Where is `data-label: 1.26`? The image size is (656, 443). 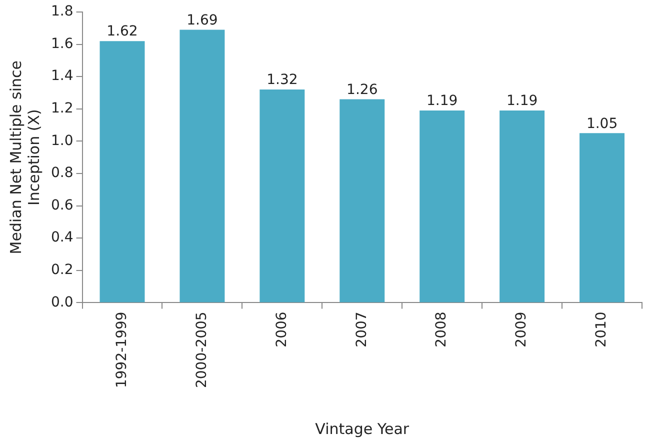
data-label: 1.26 is located at coordinates (362, 90).